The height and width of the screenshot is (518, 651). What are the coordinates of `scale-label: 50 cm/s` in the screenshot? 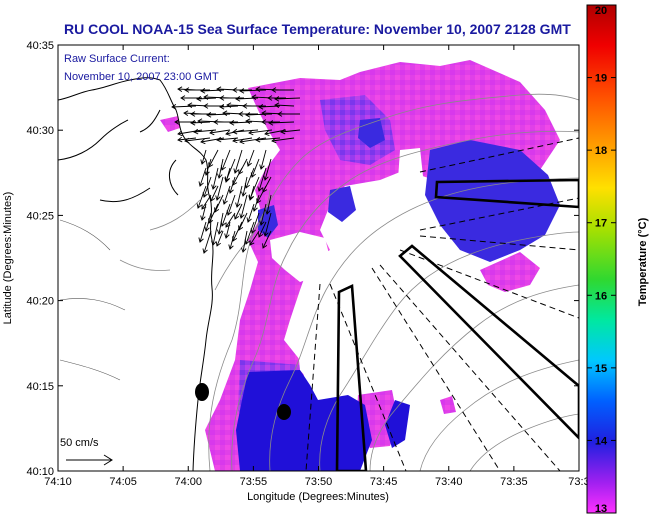 It's located at (79, 443).